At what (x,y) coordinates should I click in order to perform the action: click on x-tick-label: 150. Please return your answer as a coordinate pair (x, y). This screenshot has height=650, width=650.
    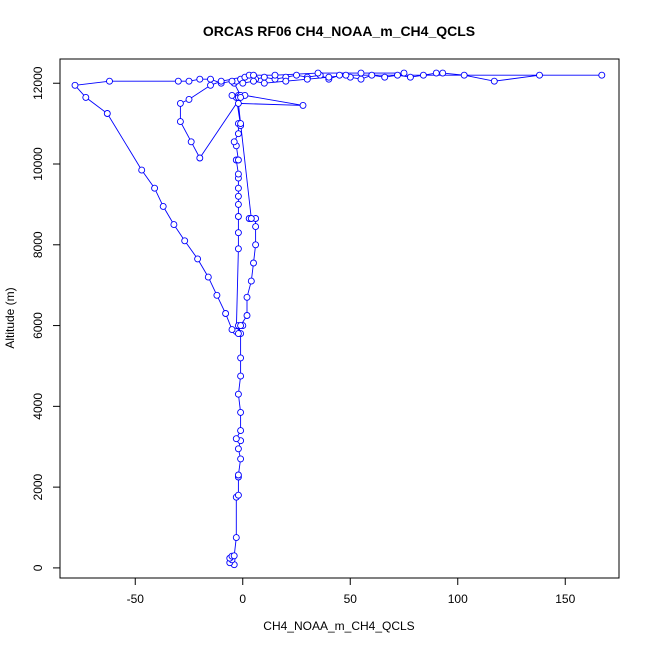
    Looking at the image, I should click on (565, 599).